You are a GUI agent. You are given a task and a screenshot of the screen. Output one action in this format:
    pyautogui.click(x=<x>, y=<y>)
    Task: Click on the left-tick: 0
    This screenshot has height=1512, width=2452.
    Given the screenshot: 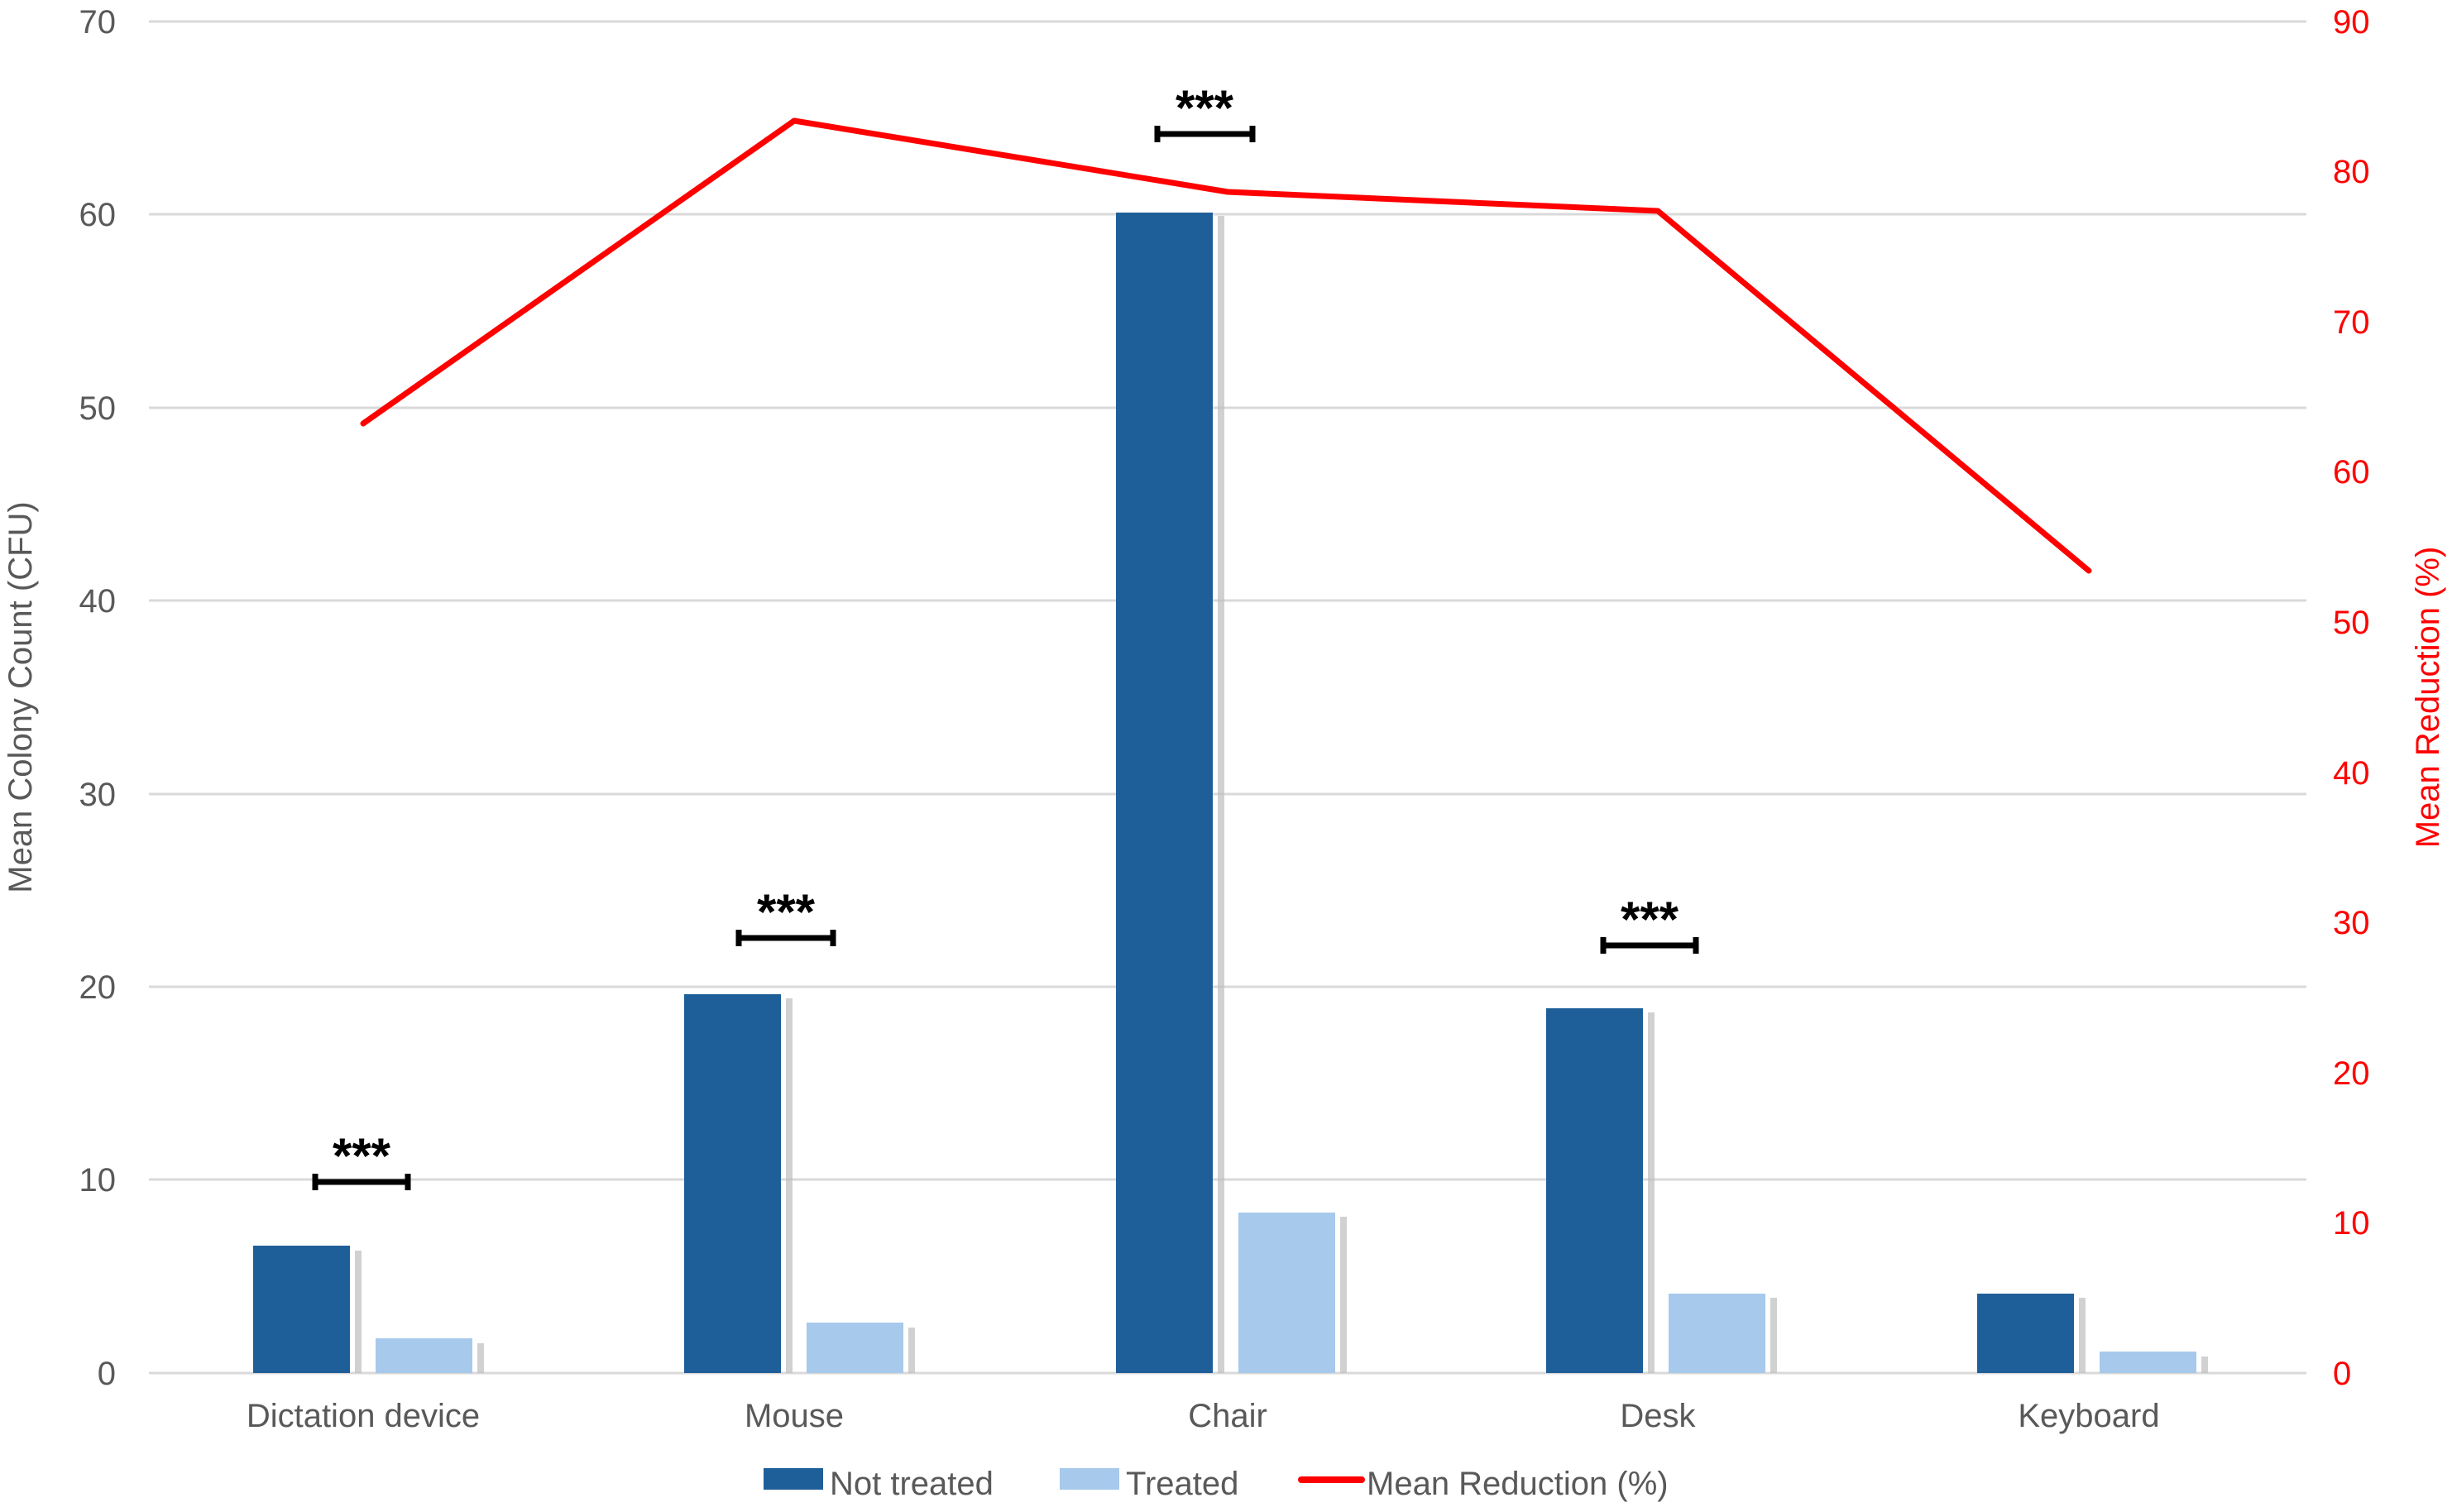 What is the action you would take?
    pyautogui.click(x=107, y=1374)
    